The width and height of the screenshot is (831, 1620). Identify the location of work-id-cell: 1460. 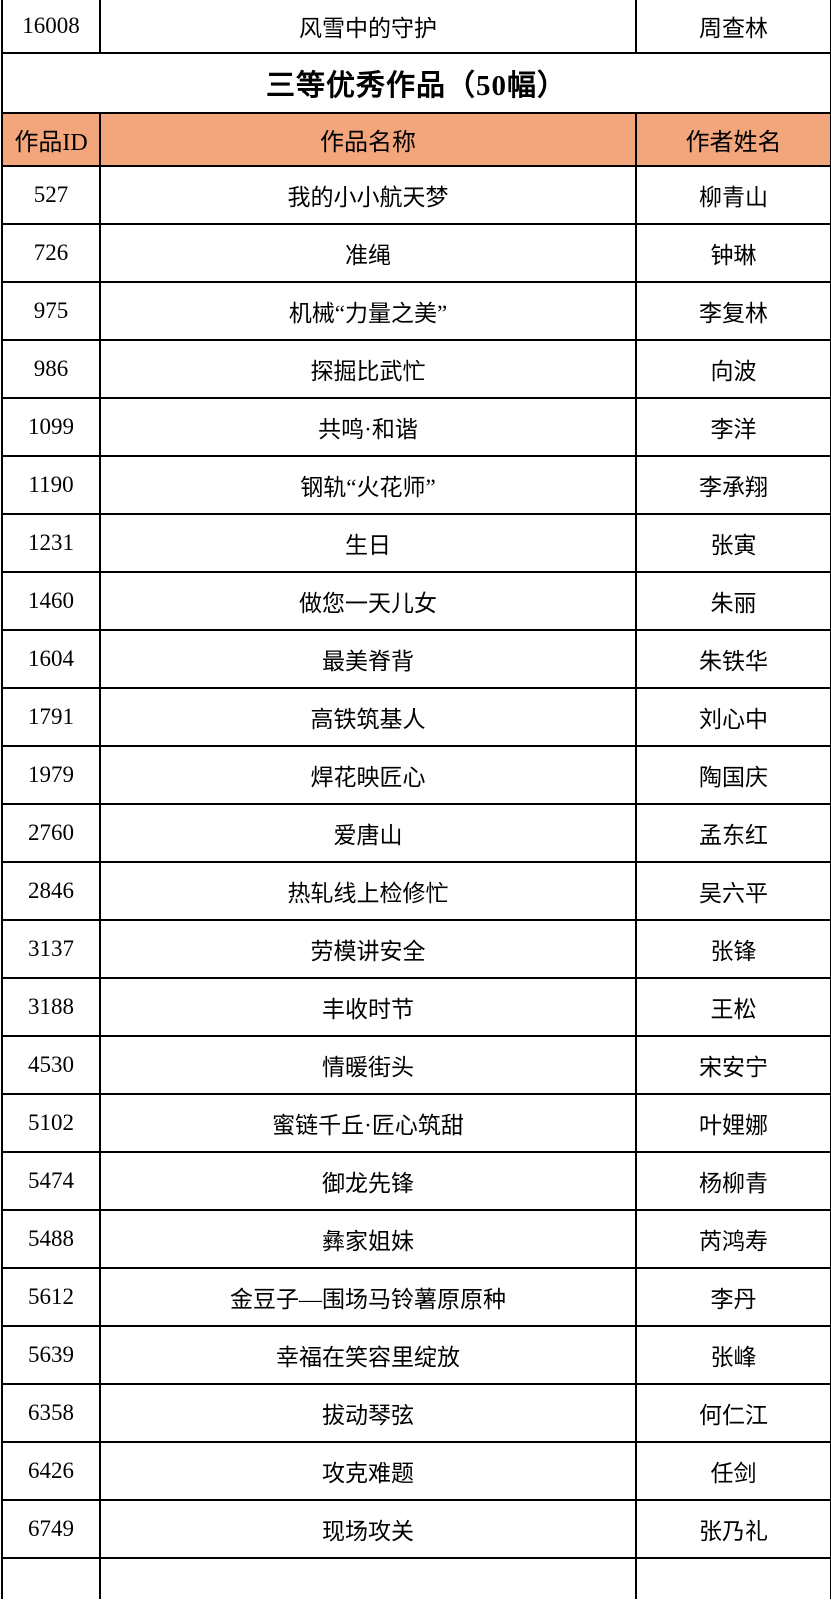
(51, 601).